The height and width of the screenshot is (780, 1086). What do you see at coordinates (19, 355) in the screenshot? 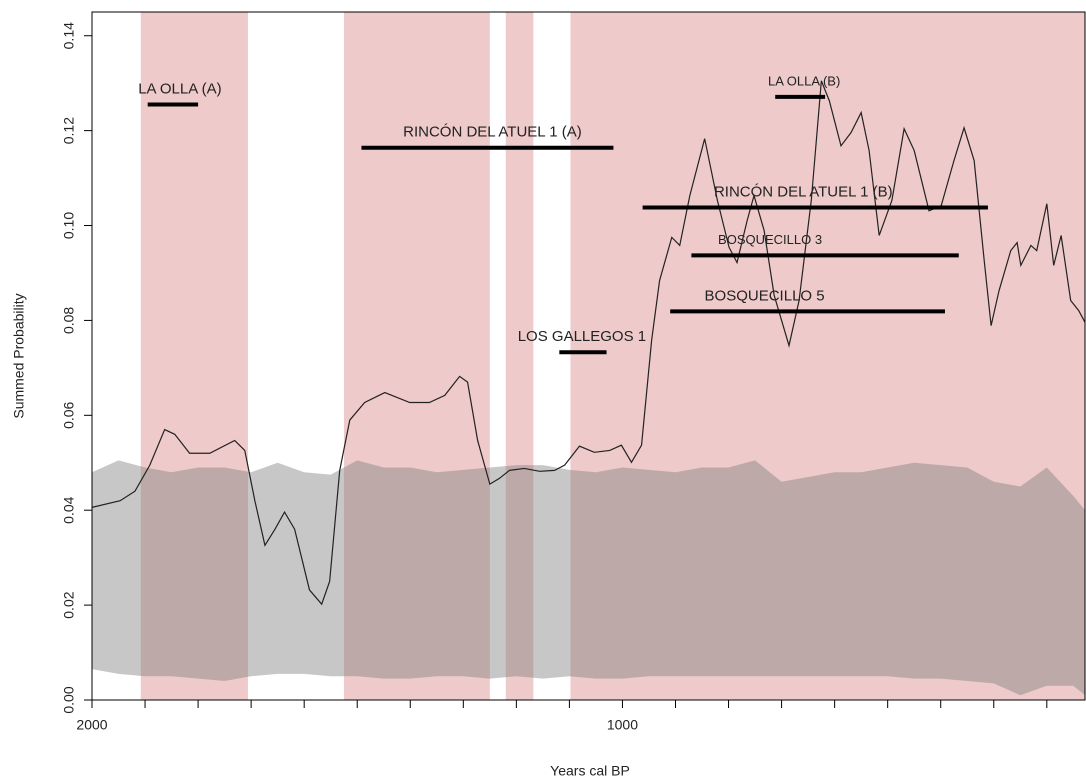
I see `y-axis-label: Summed Probability` at bounding box center [19, 355].